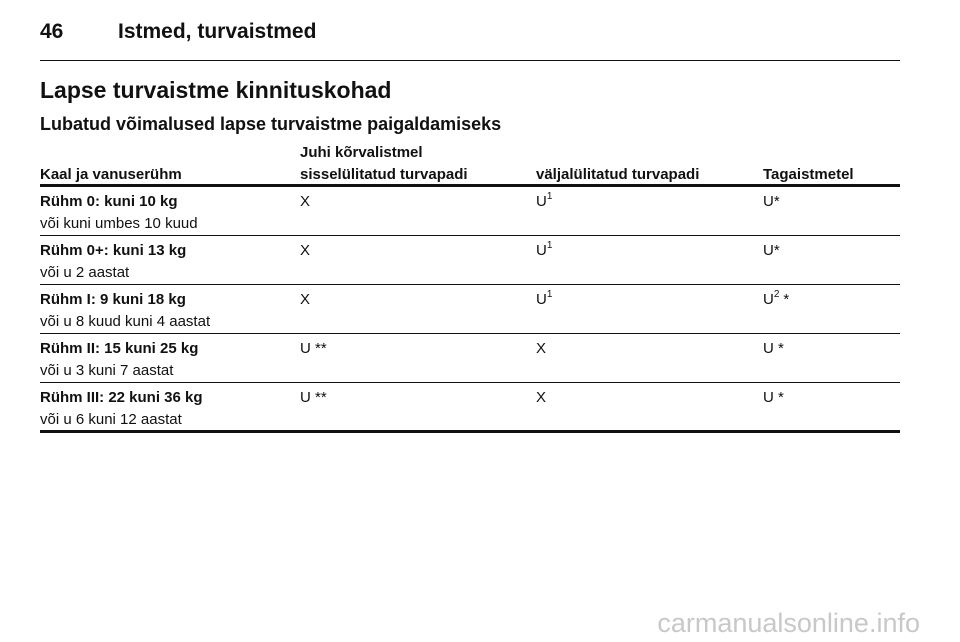 Image resolution: width=960 pixels, height=642 pixels. What do you see at coordinates (85, 272) in the screenshot?
I see `row-age: või u 2 aastat` at bounding box center [85, 272].